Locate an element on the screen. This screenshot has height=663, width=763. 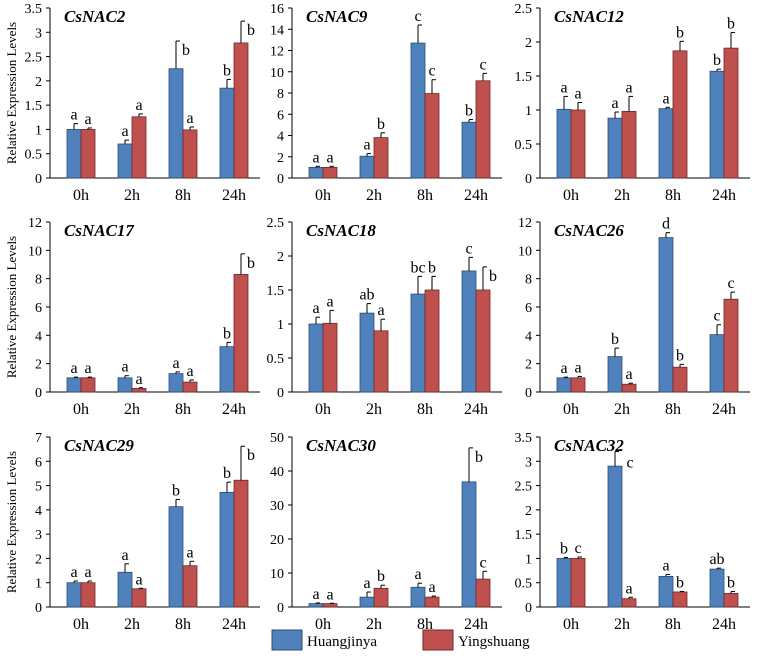
legend: Huangjinya Yingshuang is located at coordinates (400, 640).